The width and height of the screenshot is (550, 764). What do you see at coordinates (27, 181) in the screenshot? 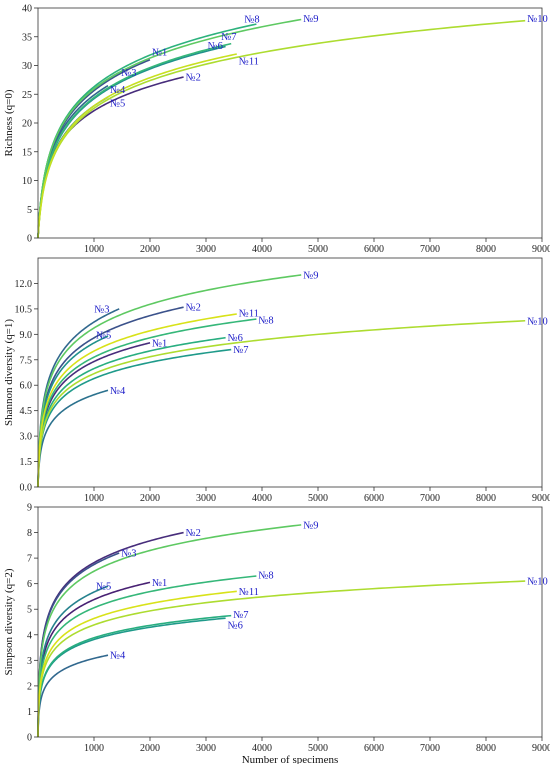
I see `y-tick-label: 10` at bounding box center [27, 181].